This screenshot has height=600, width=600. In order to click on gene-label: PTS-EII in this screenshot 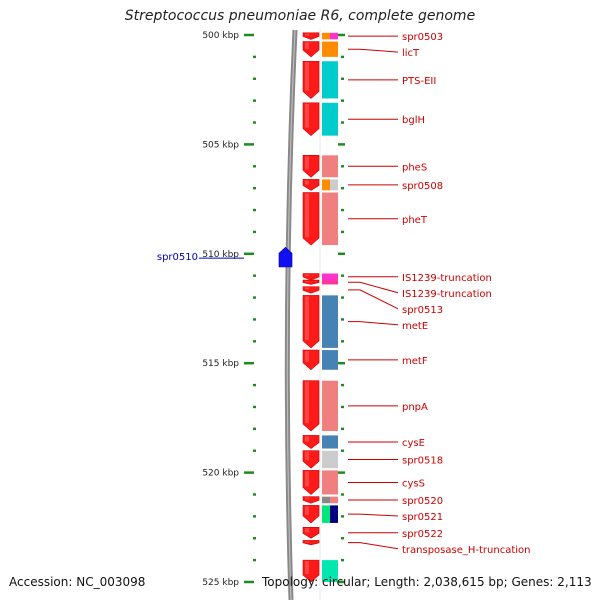, I will do `click(419, 81)`.